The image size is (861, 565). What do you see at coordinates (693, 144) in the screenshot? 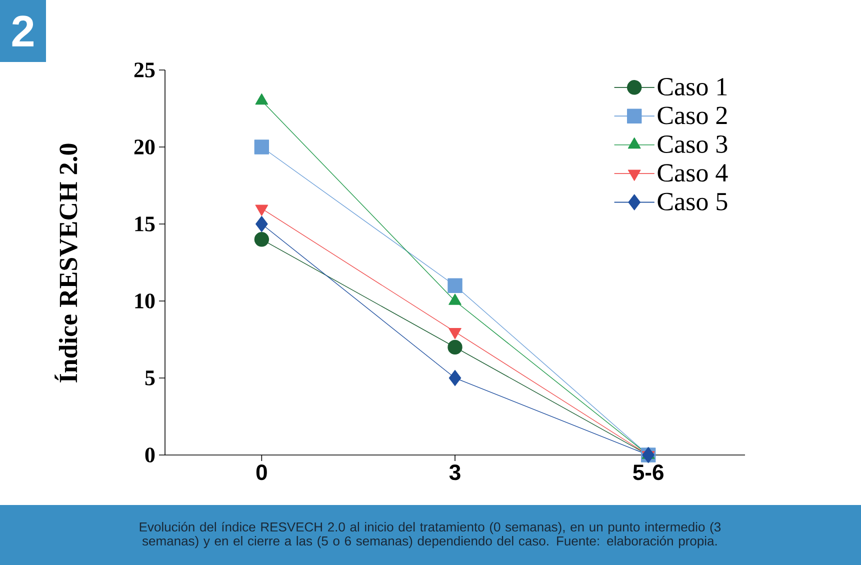
I see `legend-label: Caso 3` at bounding box center [693, 144].